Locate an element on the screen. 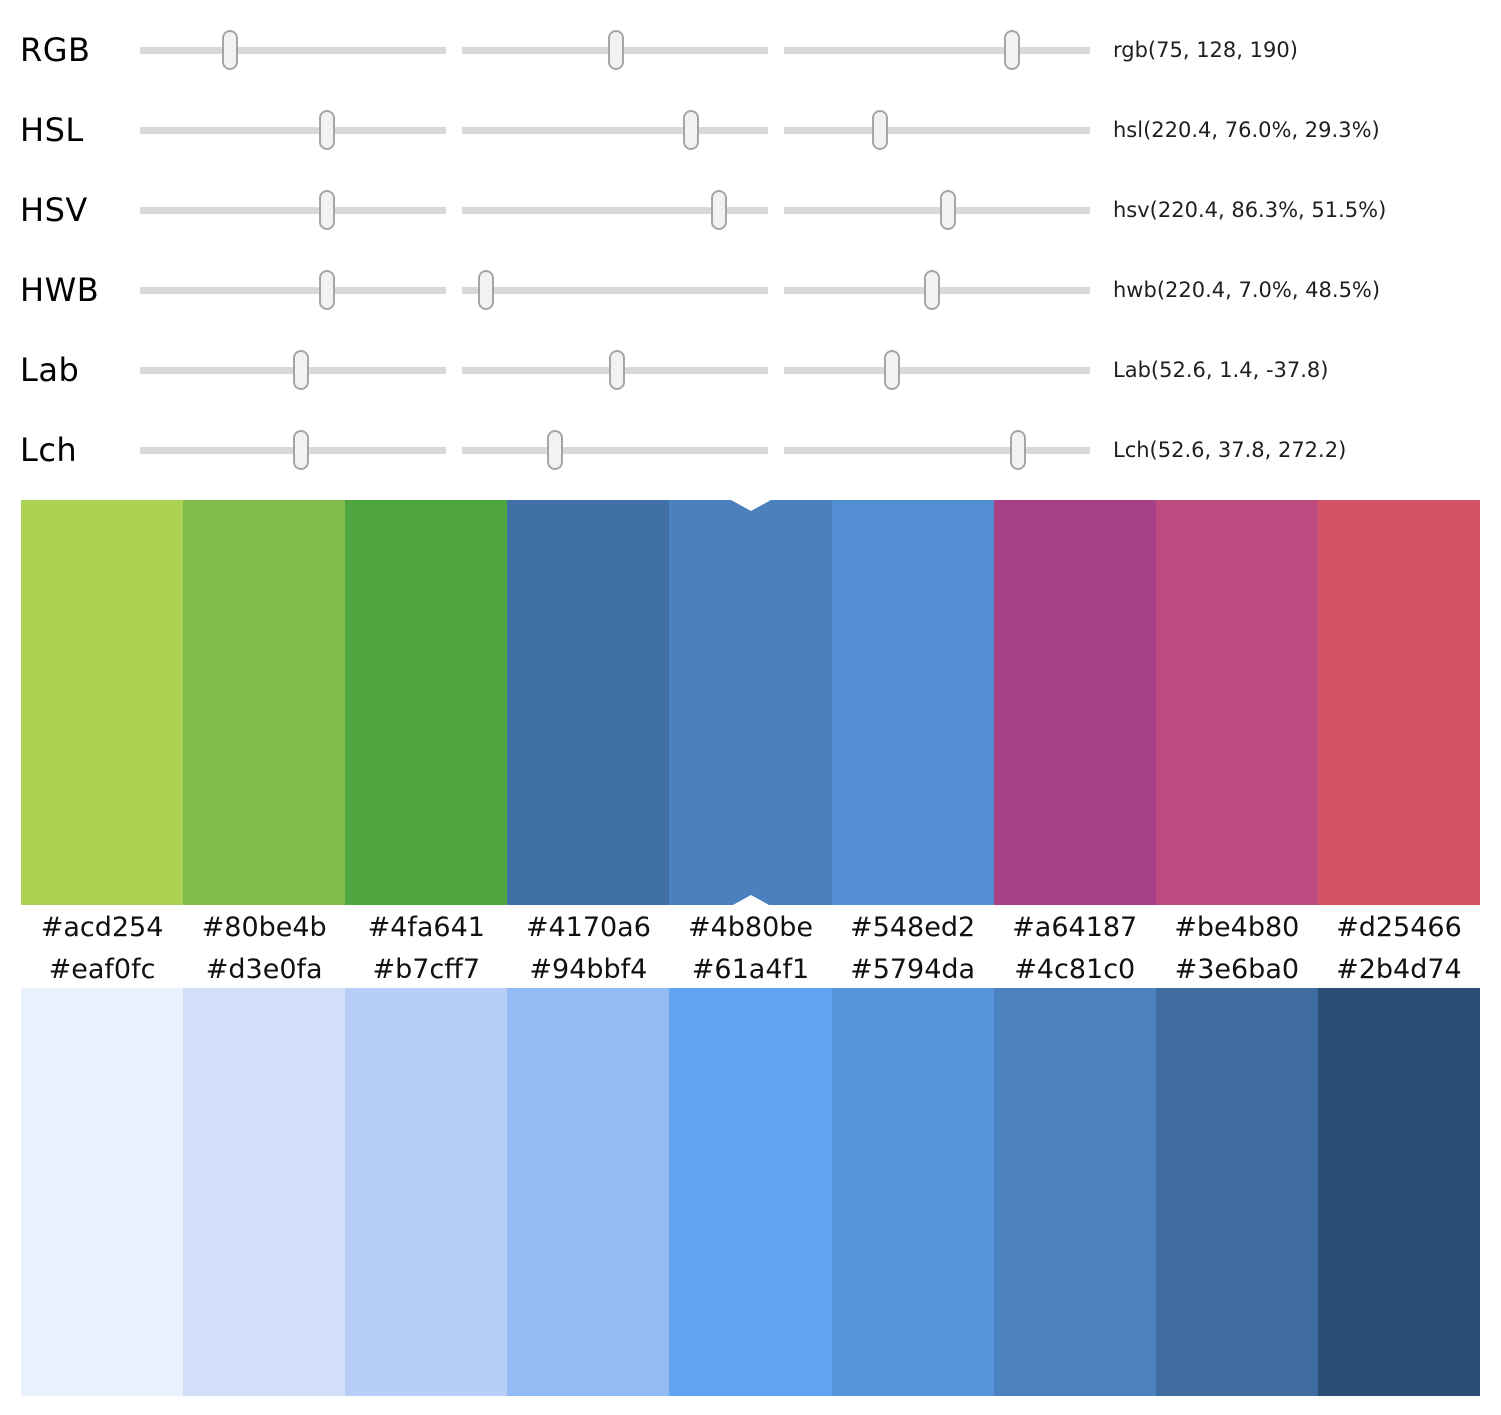 The image size is (1501, 1415). slider-row-hsv: HSV hsv(220.4, 86.3%, 51.5%) is located at coordinates (750, 210).